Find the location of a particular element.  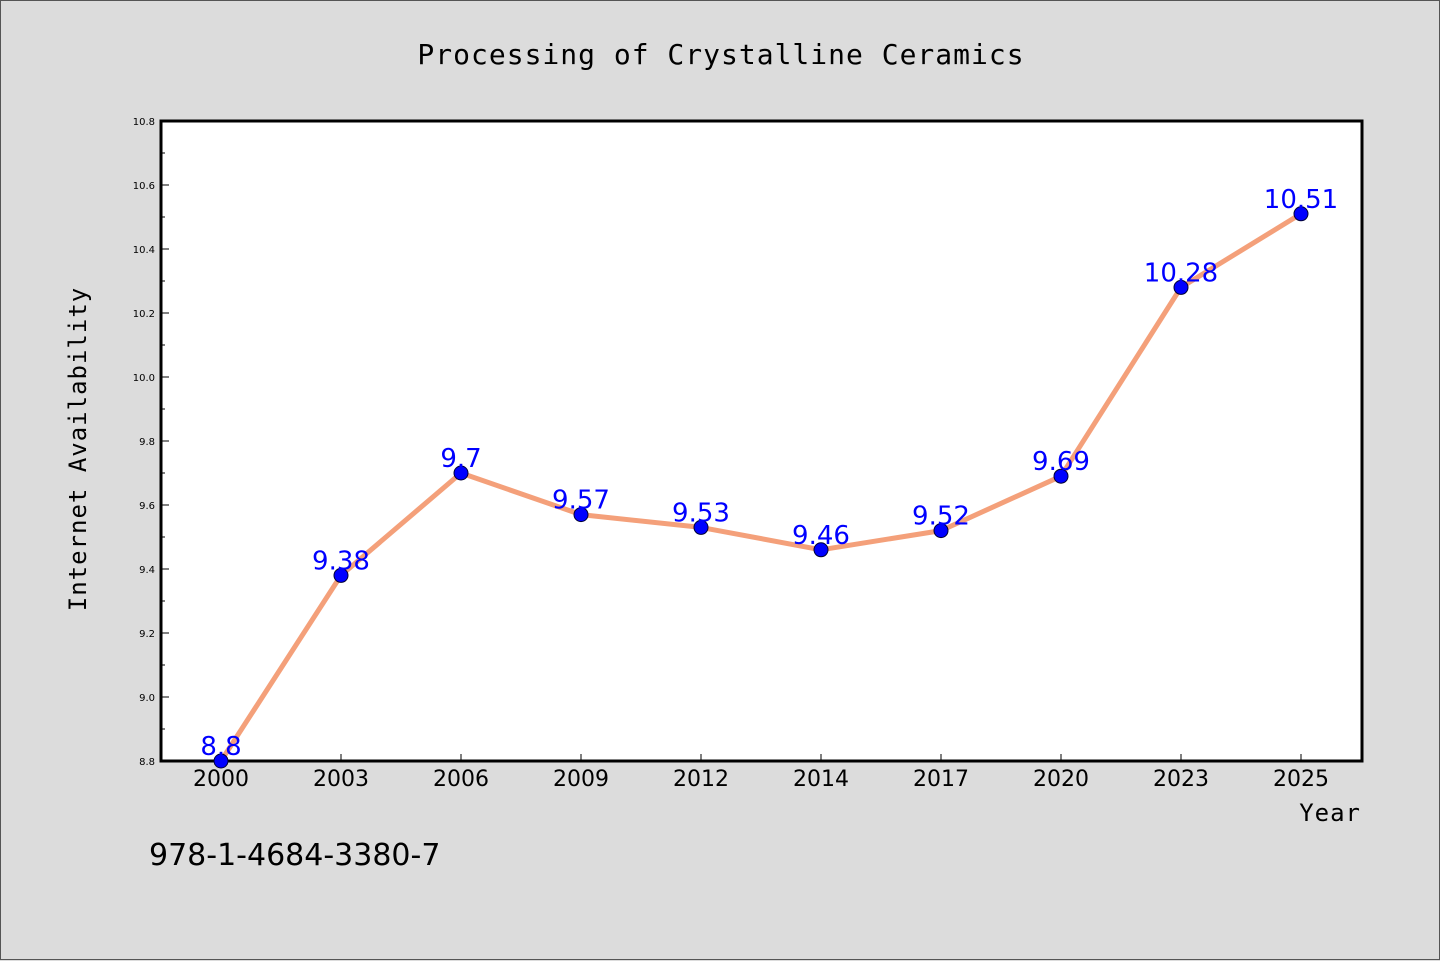

y-tick-label: 9.2 is located at coordinates (147, 634).